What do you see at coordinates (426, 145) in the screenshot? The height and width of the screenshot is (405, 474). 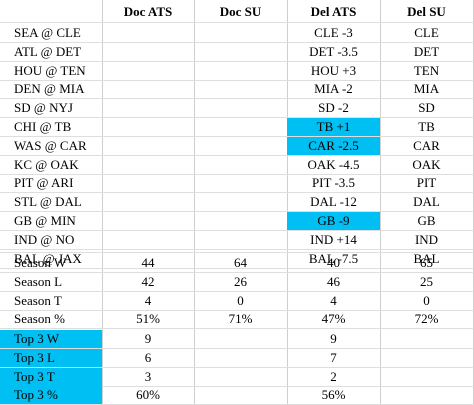 I see `del-su-cell: CAR` at bounding box center [426, 145].